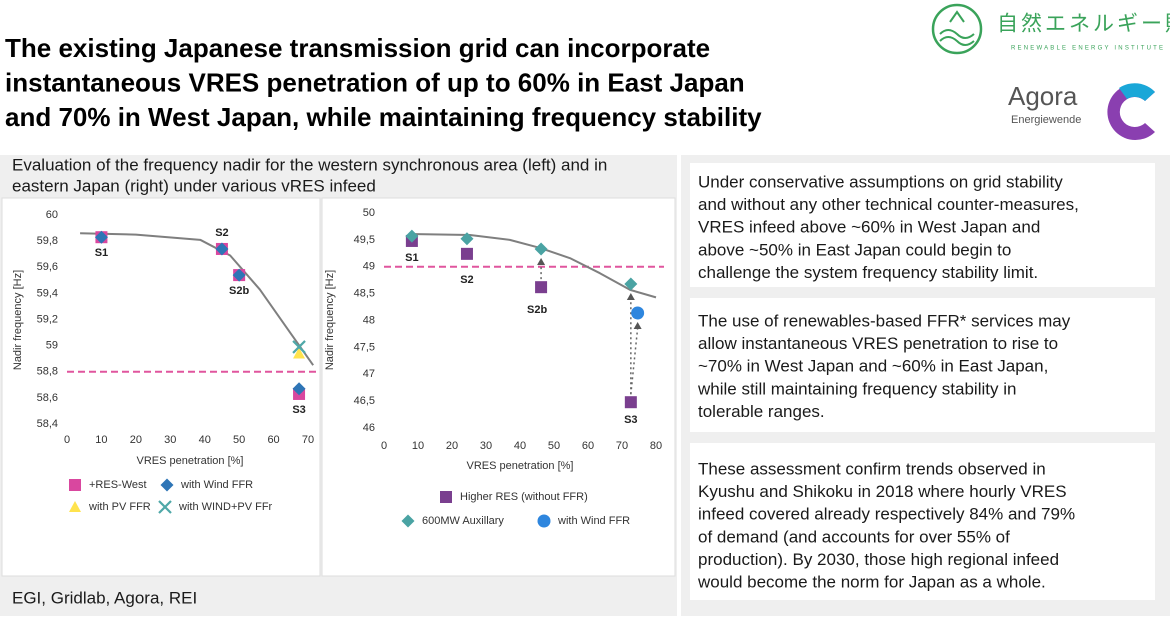  I want to click on y-tick-label: 60, so click(52, 215).